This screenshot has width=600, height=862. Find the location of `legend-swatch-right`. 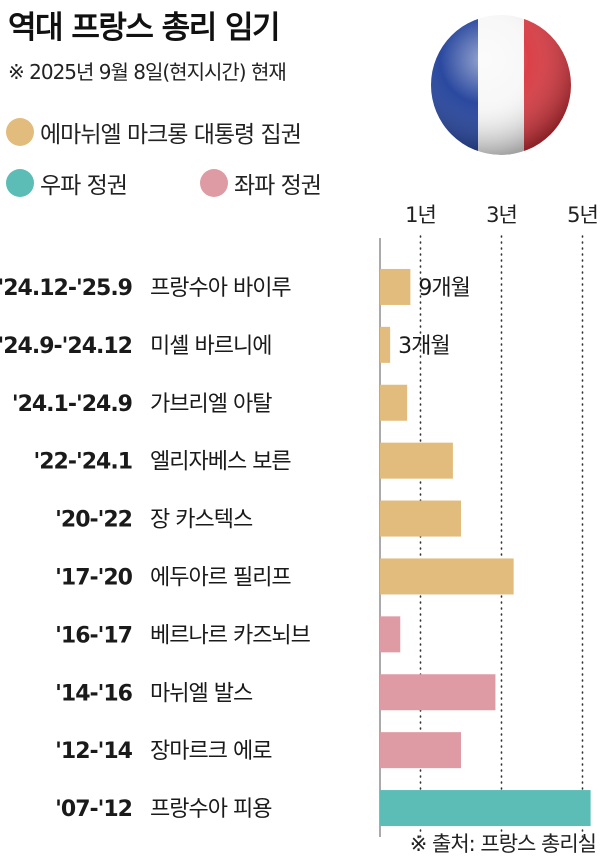

legend-swatch-right is located at coordinates (20, 183).